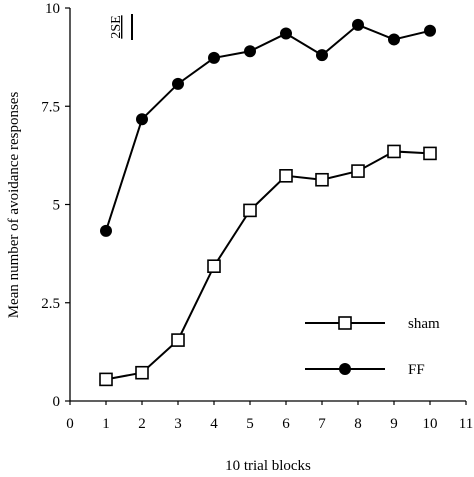  What do you see at coordinates (466, 424) in the screenshot?
I see `x-tick-label: 11` at bounding box center [466, 424].